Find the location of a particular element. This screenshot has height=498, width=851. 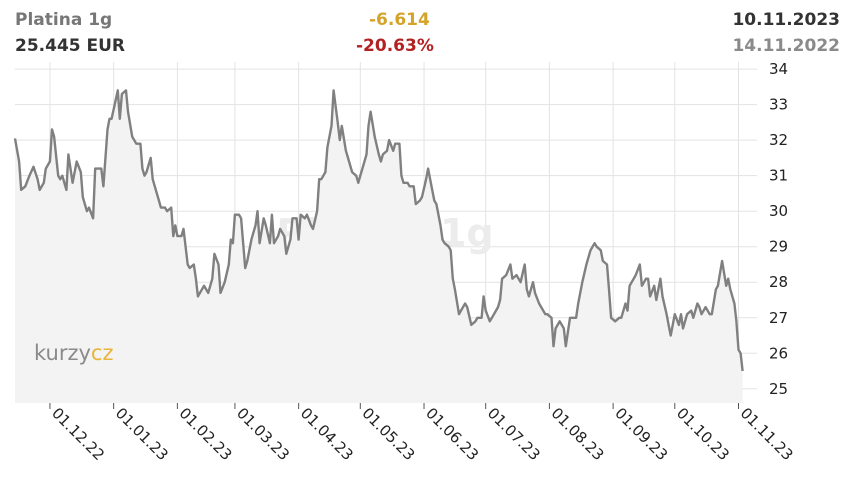

end-date: 10.11.2023 is located at coordinates (786, 20).